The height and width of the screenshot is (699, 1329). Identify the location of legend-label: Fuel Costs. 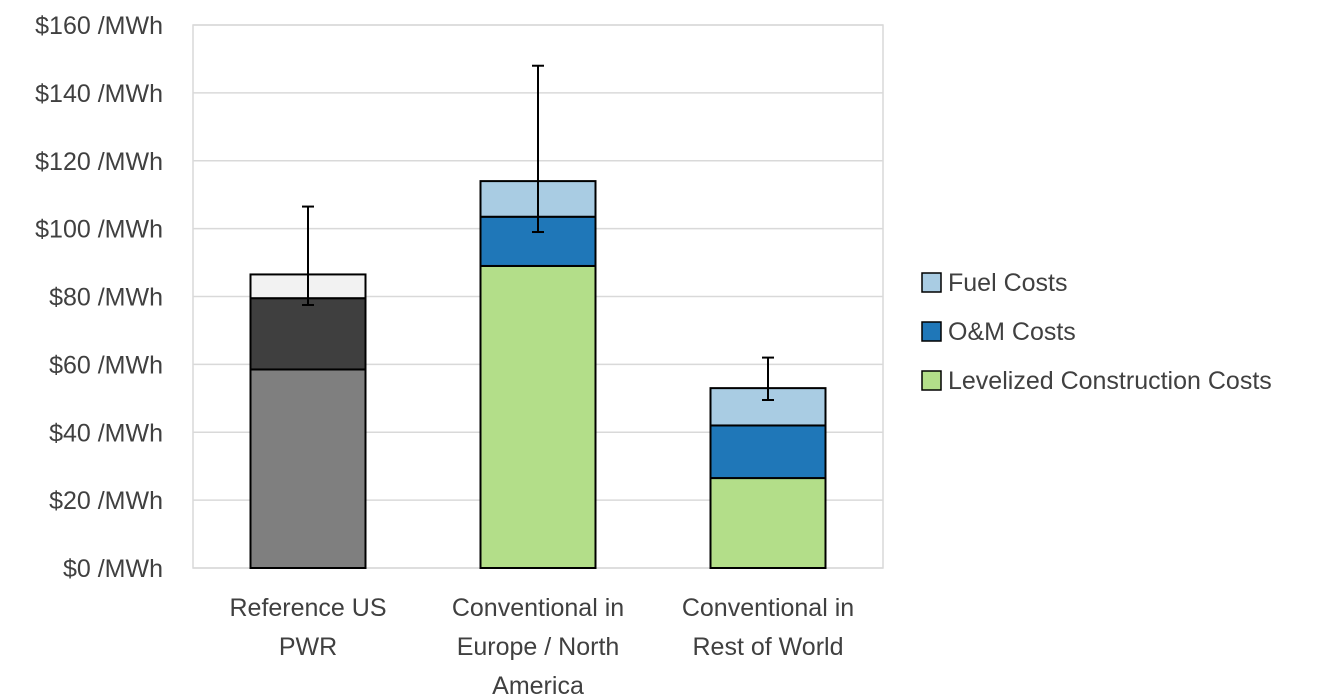
(1007, 283).